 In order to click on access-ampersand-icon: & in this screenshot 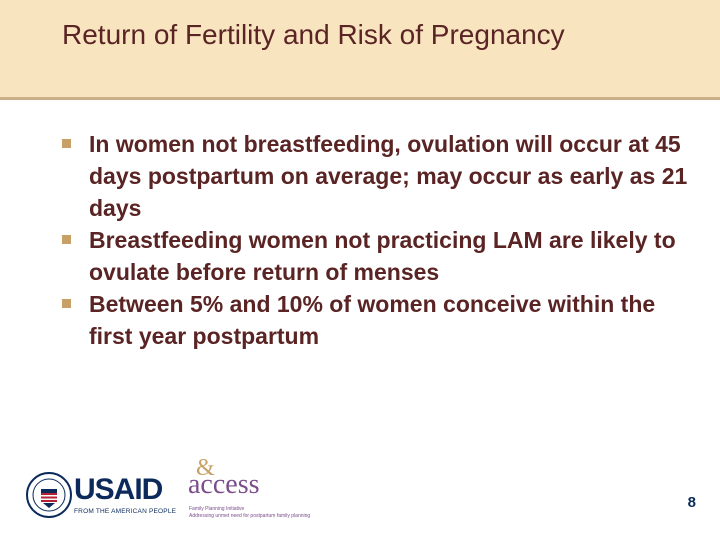, I will do `click(205, 468)`.